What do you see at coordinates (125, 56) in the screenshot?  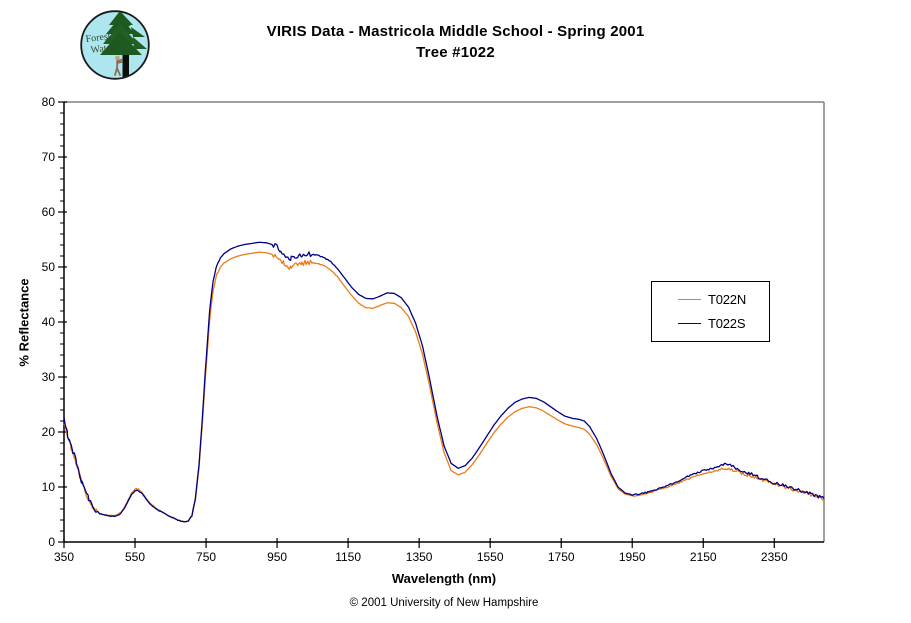 I see `tree-trunk` at bounding box center [125, 56].